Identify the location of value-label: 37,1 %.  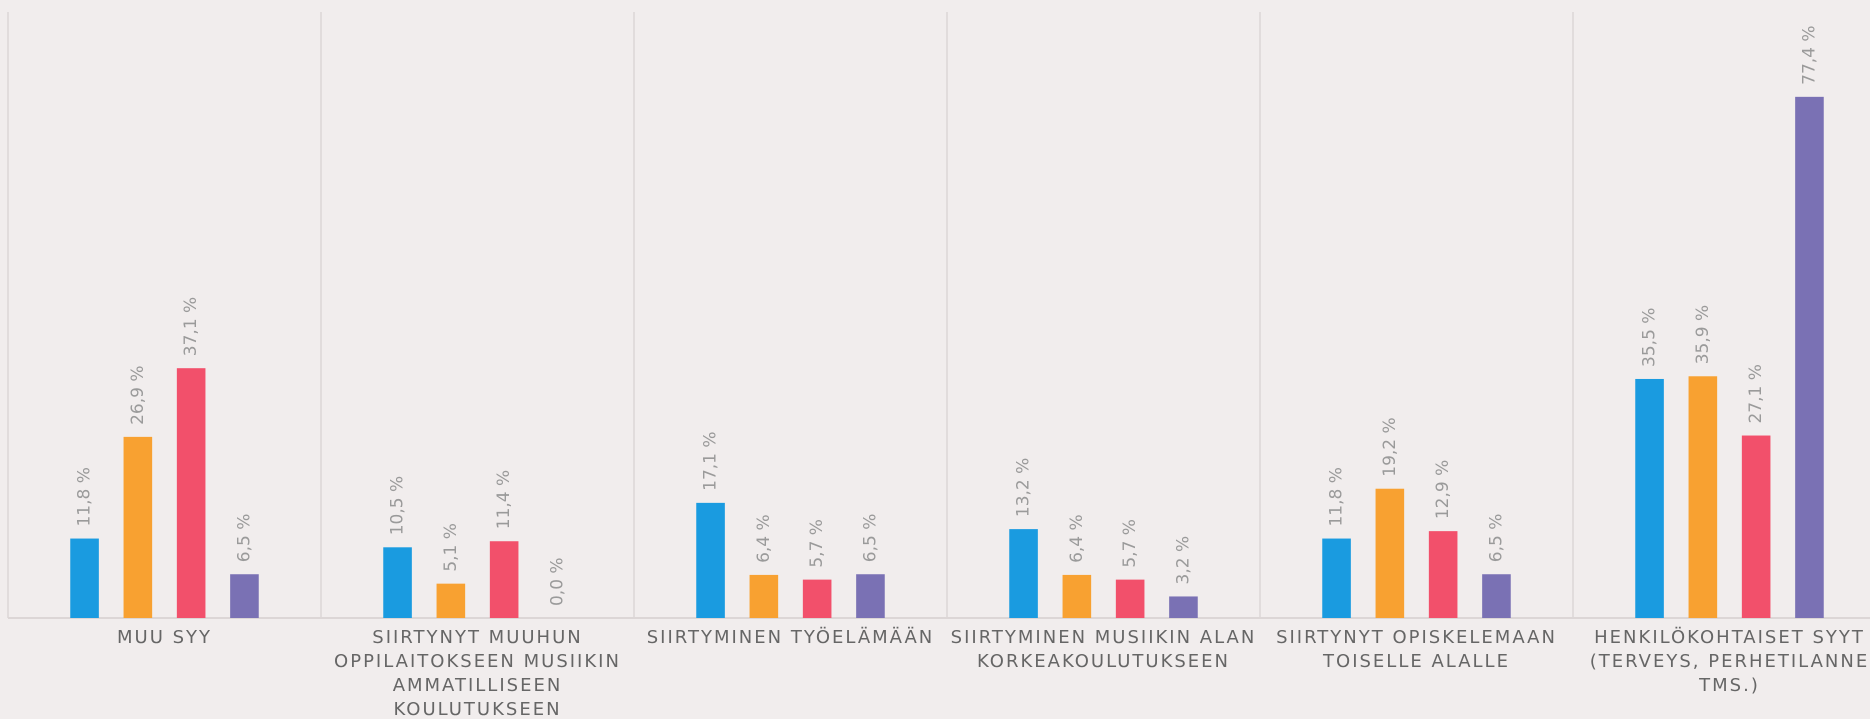
(191, 326).